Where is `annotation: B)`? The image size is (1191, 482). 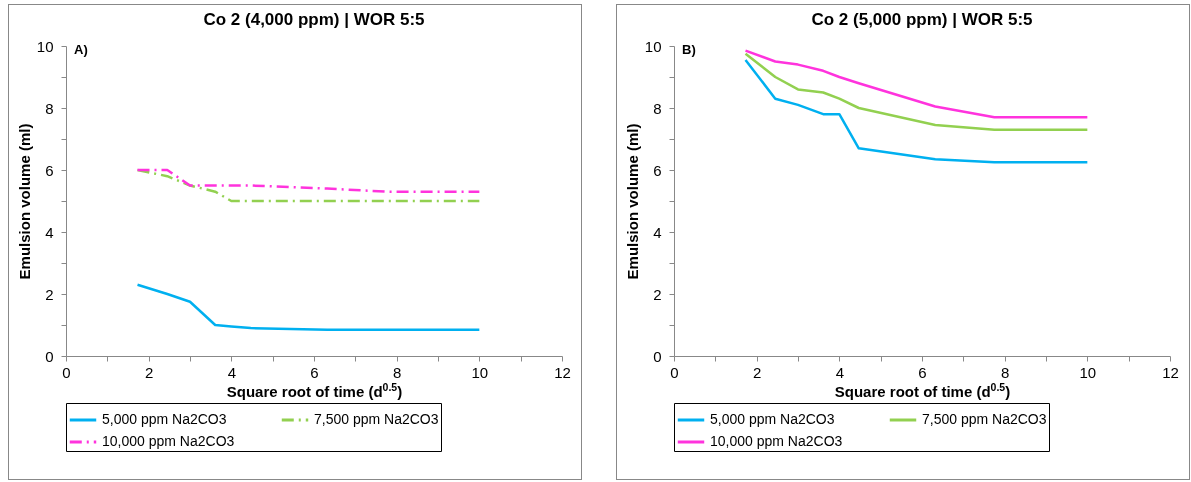 annotation: B) is located at coordinates (689, 49).